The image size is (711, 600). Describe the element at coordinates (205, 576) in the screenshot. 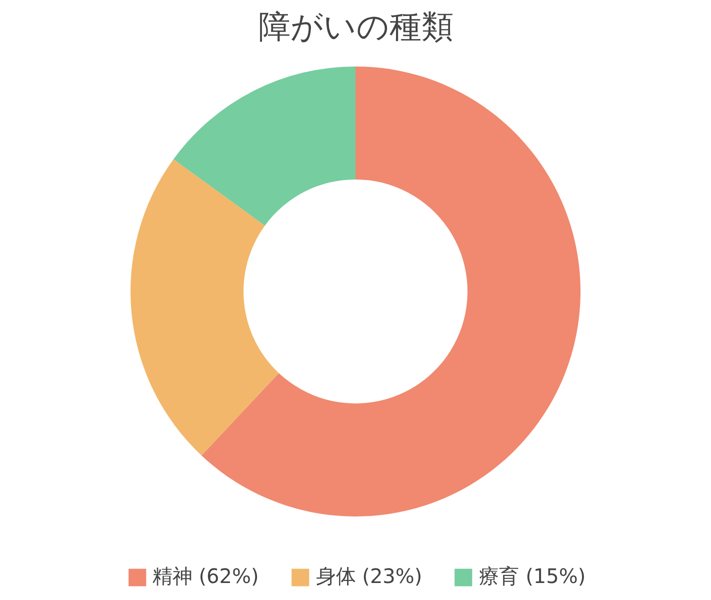

I see `legend-label: 精神 (62%)` at that location.